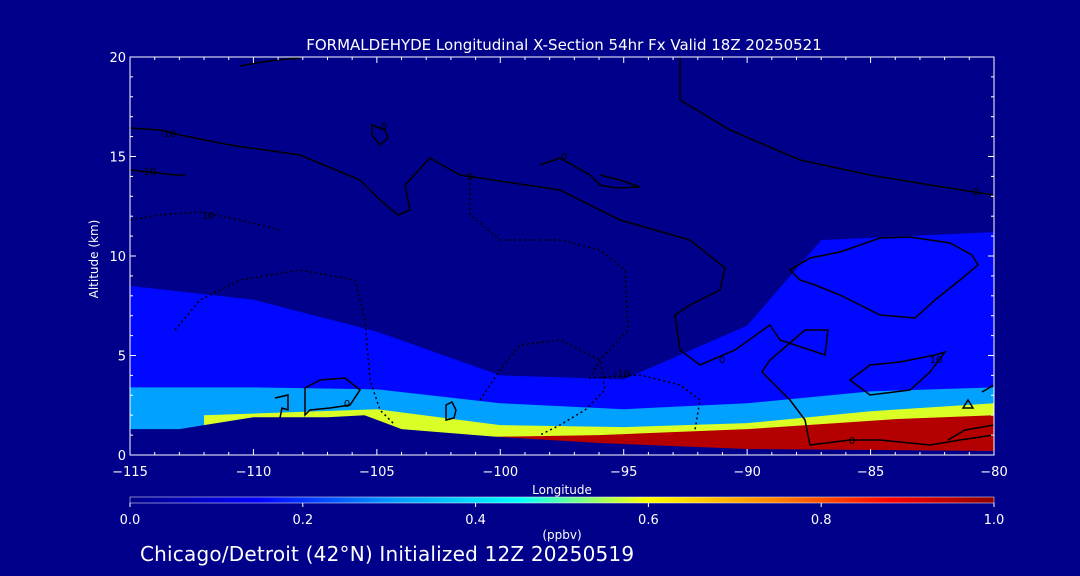 The image size is (1080, 576). Describe the element at coordinates (117, 158) in the screenshot. I see `y-tick-label: 15` at that location.